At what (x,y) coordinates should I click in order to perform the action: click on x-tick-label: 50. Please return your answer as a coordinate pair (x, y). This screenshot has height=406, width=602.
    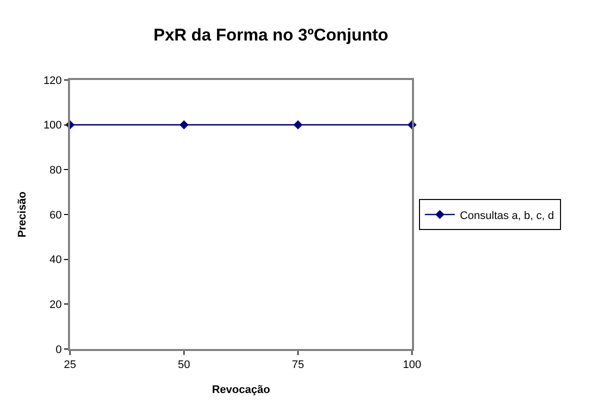
    Looking at the image, I should click on (184, 365).